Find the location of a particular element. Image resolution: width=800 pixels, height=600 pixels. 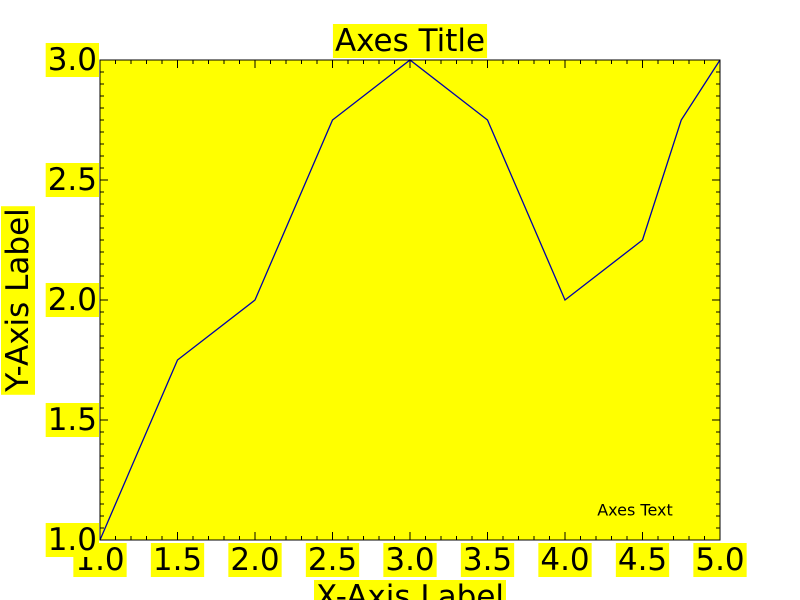

x-tick-label: 5.0 is located at coordinates (719, 560).